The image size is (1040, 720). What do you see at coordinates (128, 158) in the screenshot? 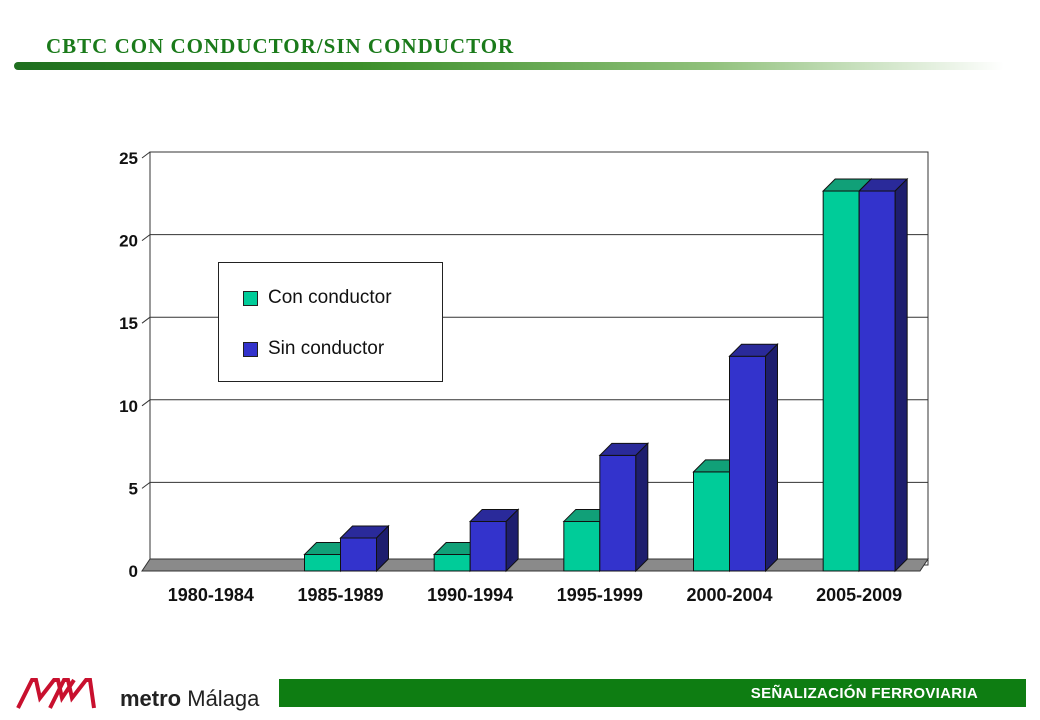
I see `y-tick-label: 25` at bounding box center [128, 158].